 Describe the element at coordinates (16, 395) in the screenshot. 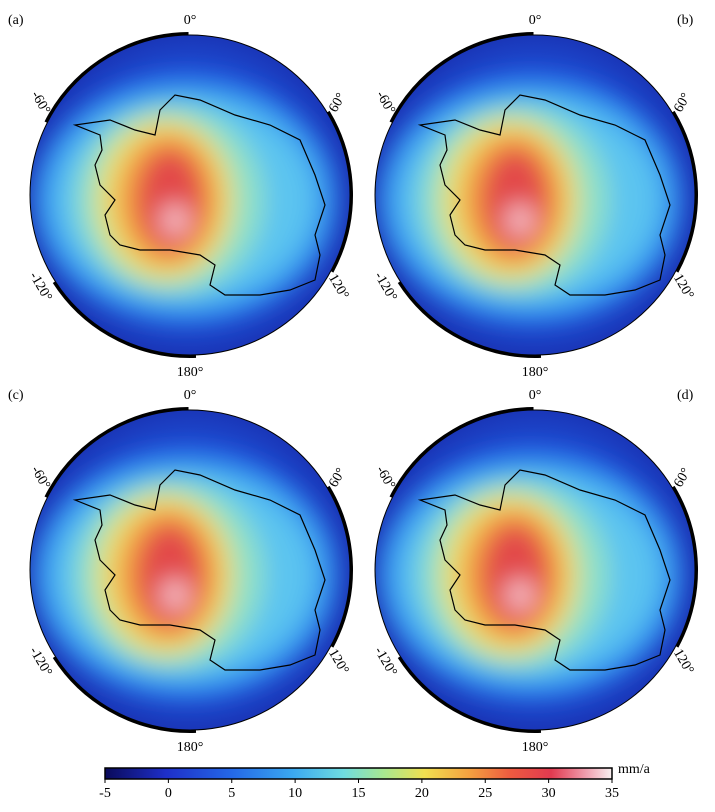

I see `panel-label: (c)` at that location.